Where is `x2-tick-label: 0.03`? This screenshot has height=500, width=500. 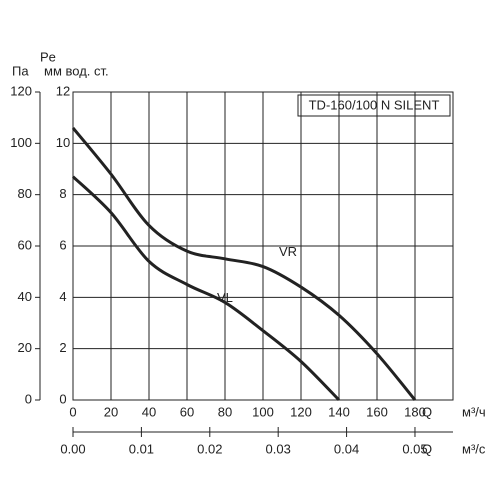 x2-tick-label: 0.03 is located at coordinates (278, 448).